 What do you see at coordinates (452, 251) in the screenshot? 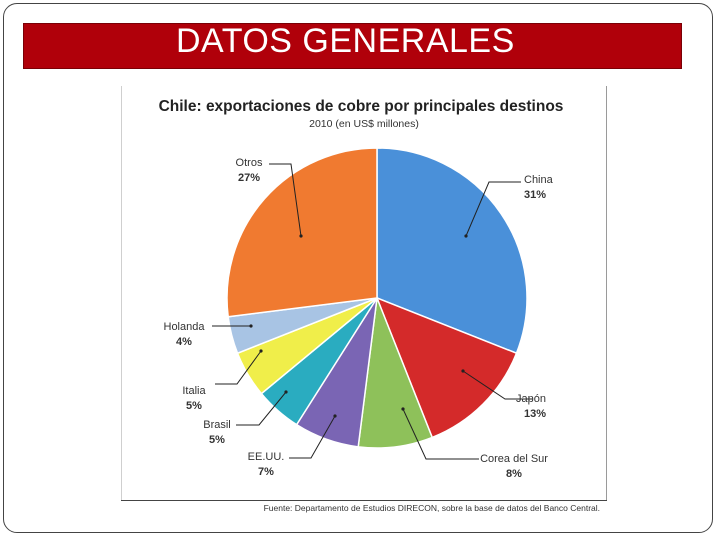
I see `pie-slice-china` at bounding box center [452, 251].